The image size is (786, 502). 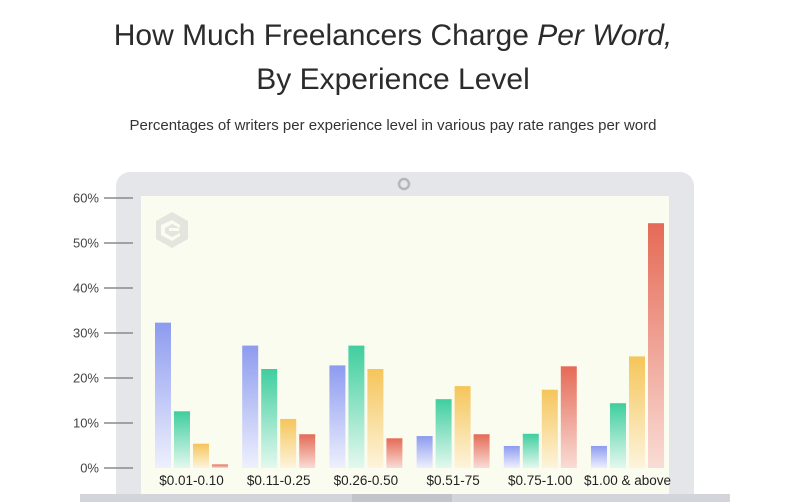 What do you see at coordinates (191, 480) in the screenshot?
I see `x-category-label: $0.01-0.10` at bounding box center [191, 480].